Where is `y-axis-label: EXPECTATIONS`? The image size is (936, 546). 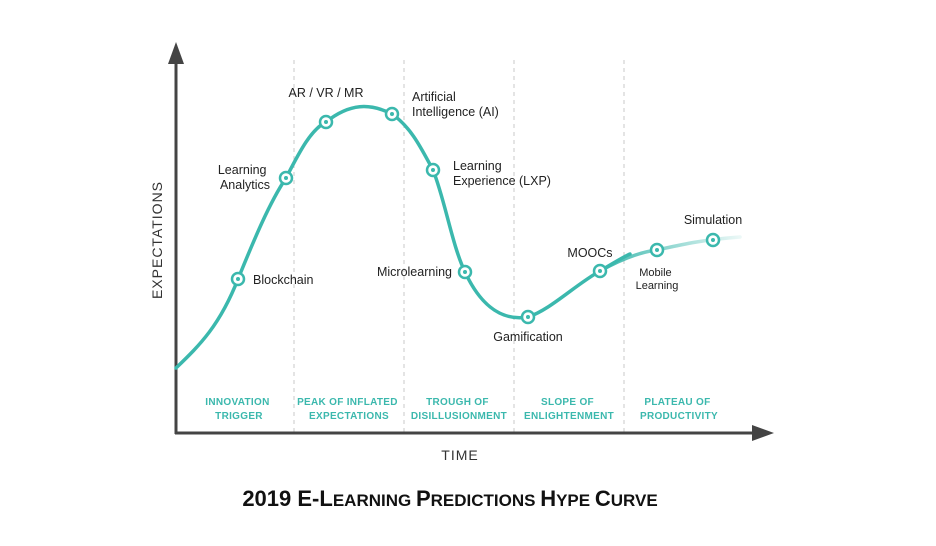 y-axis-label: EXPECTATIONS is located at coordinates (157, 240).